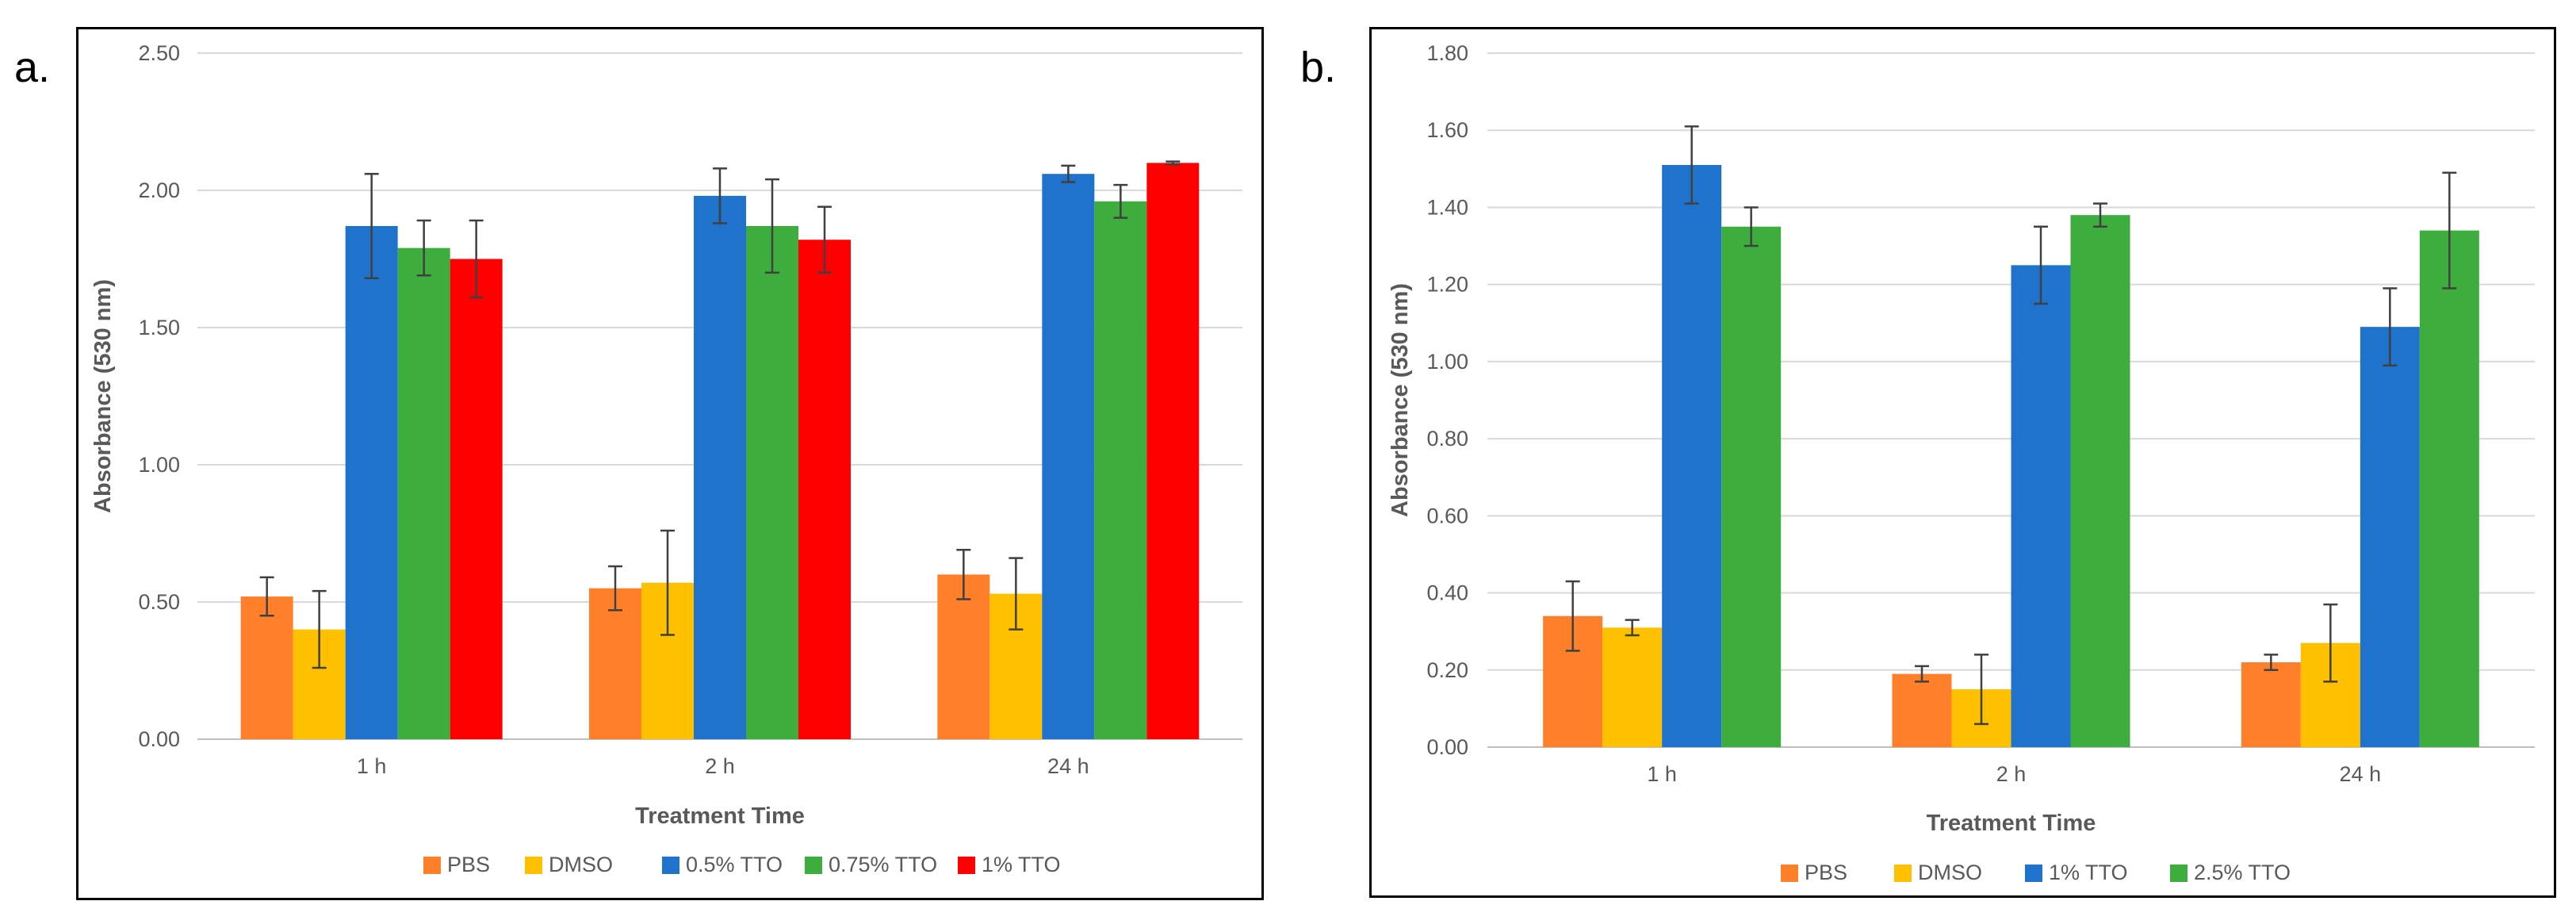 This screenshot has height=924, width=2576. What do you see at coordinates (1447, 670) in the screenshot?
I see `chart-b-y-tick-label: 0.20` at bounding box center [1447, 670].